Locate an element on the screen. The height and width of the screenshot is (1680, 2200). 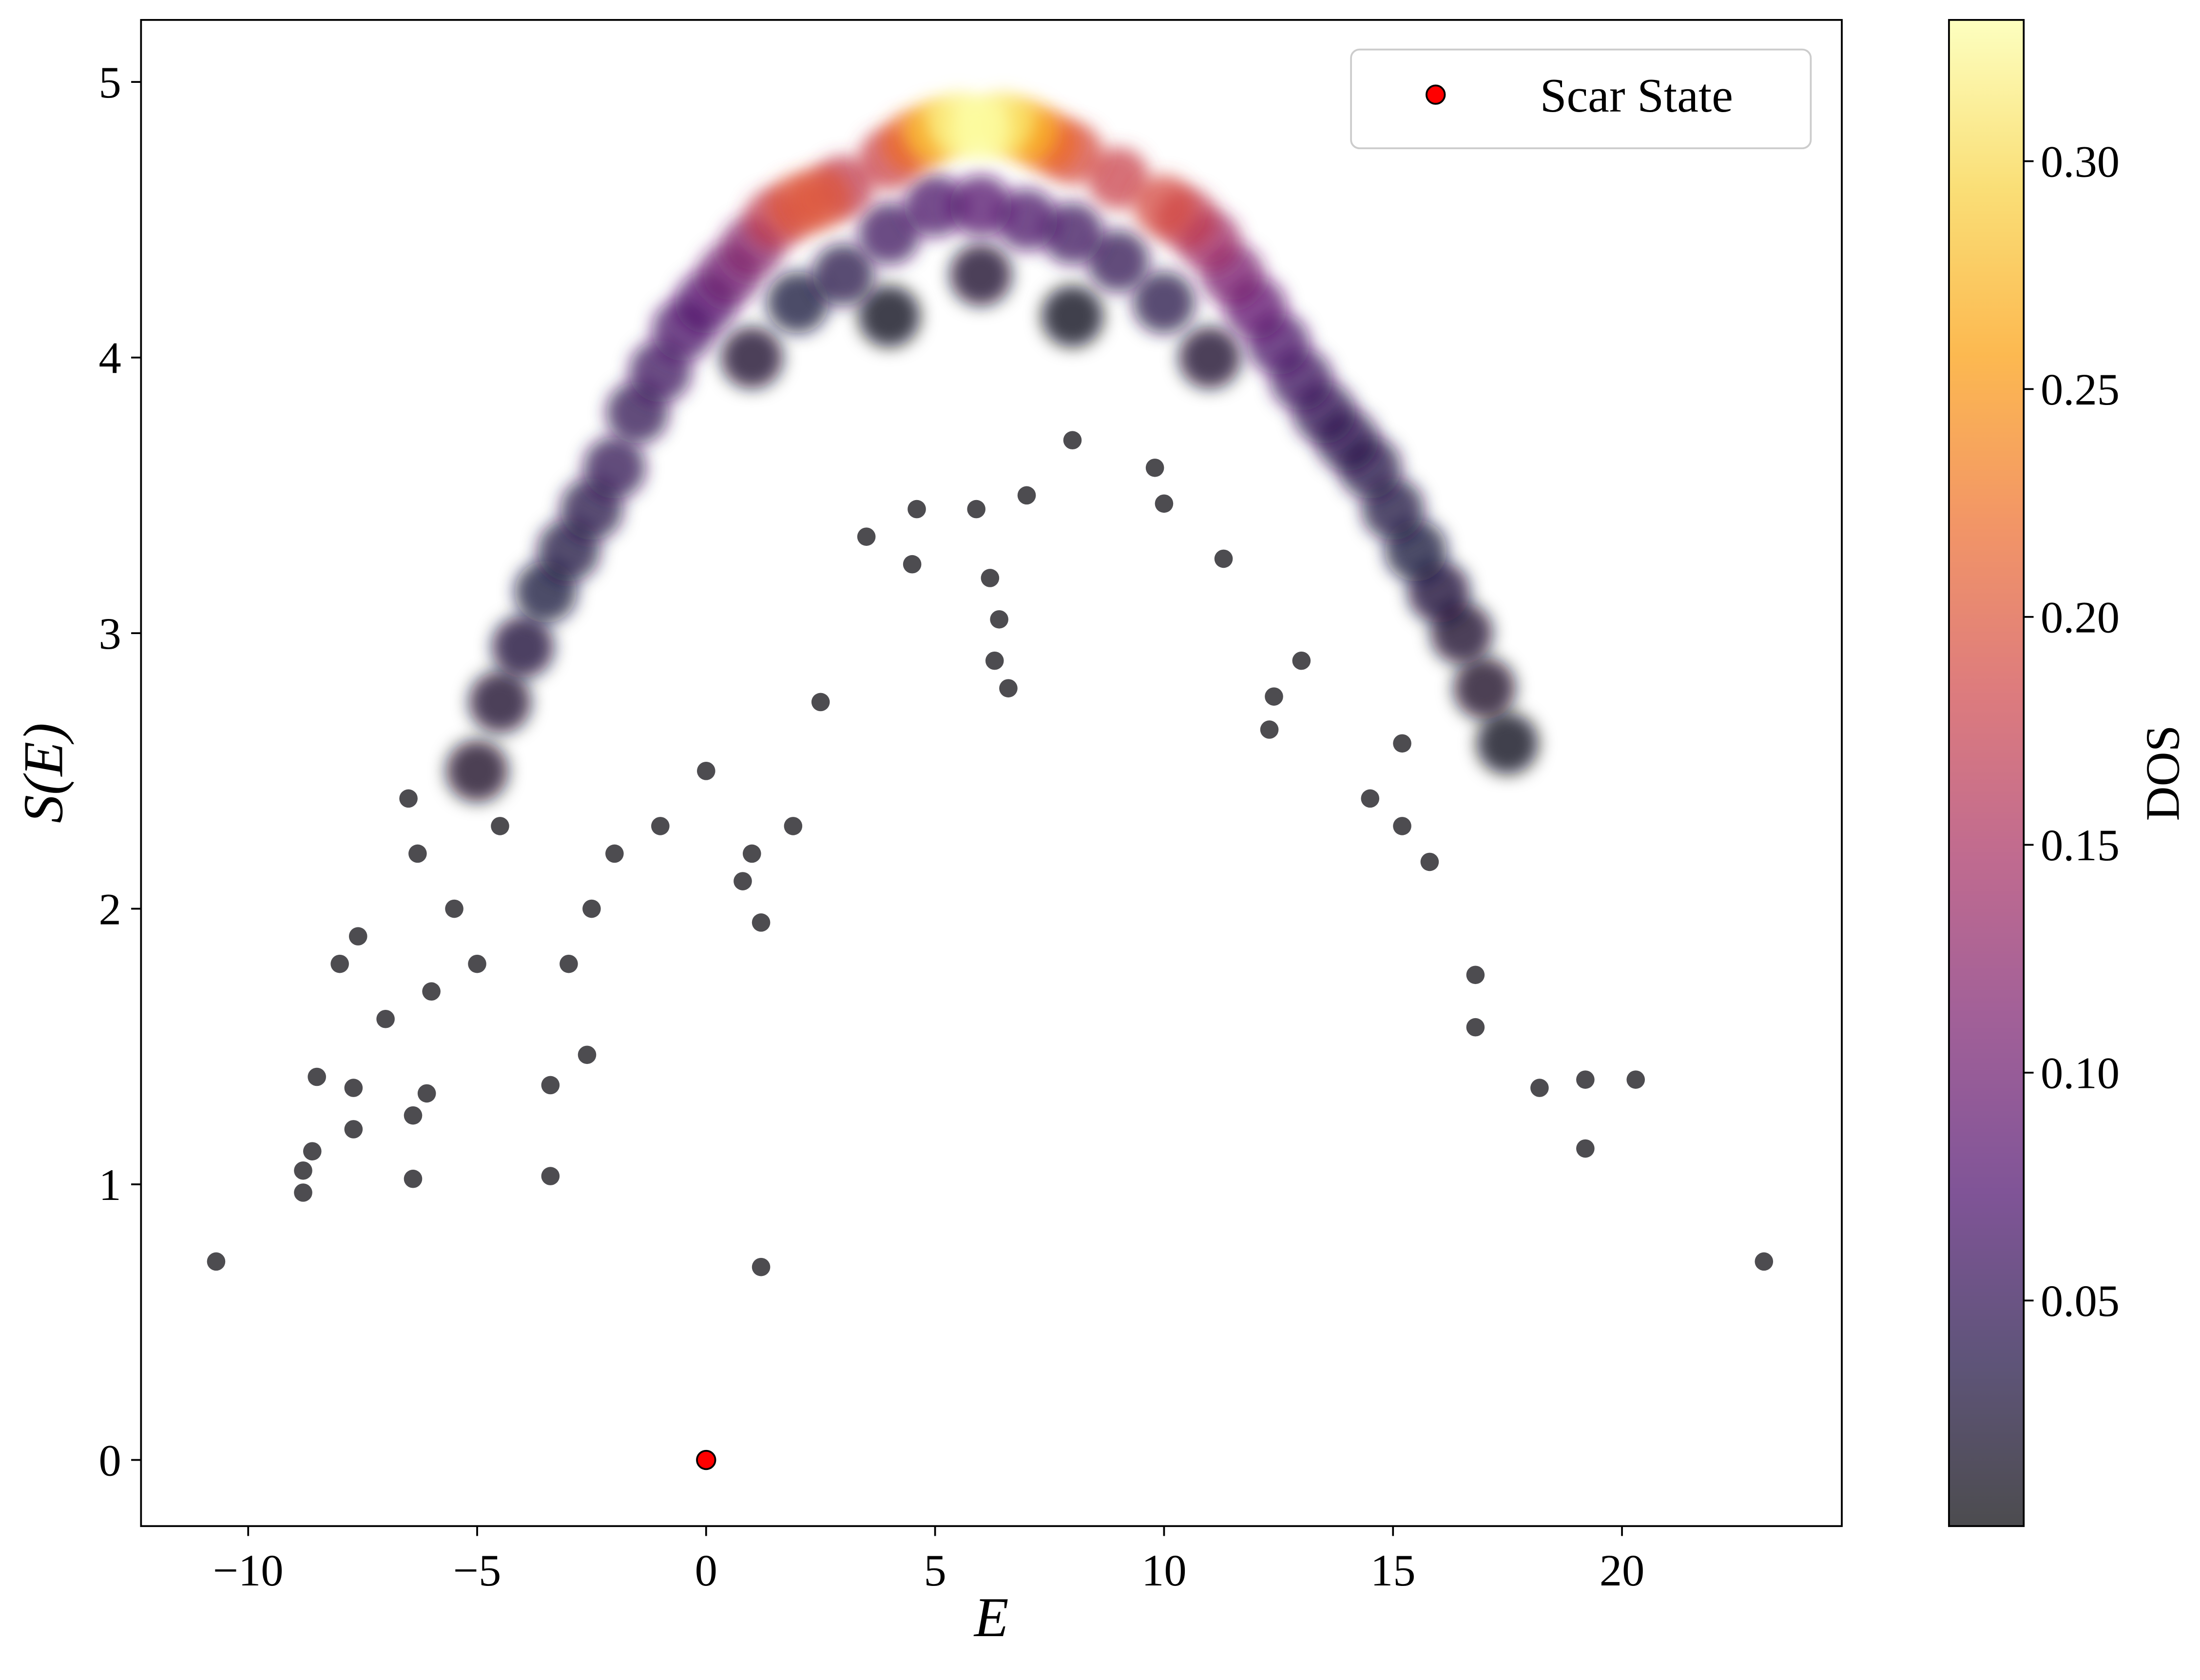
y-tick-label: 2 is located at coordinates (110, 909).